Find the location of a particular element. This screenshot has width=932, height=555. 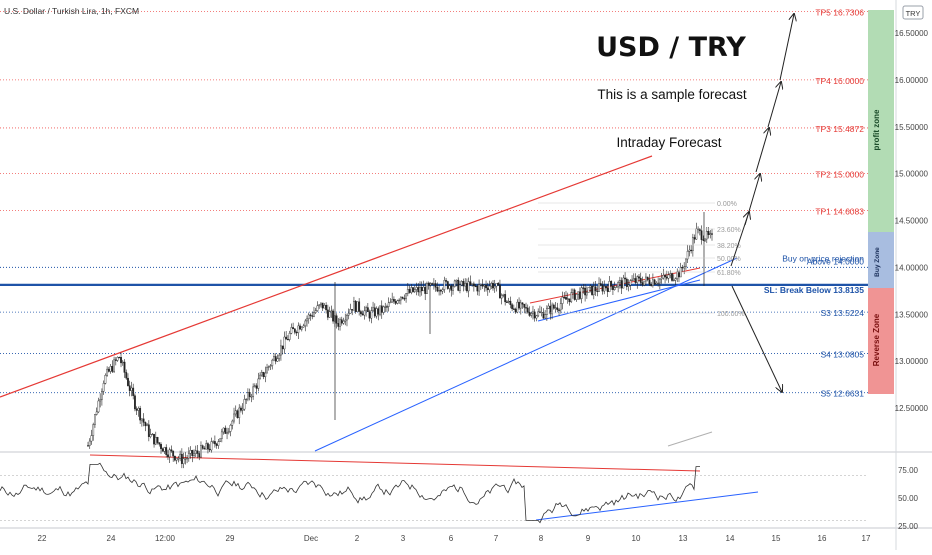

reverse-zone-label: Reverse Zone is located at coordinates (876, 339).